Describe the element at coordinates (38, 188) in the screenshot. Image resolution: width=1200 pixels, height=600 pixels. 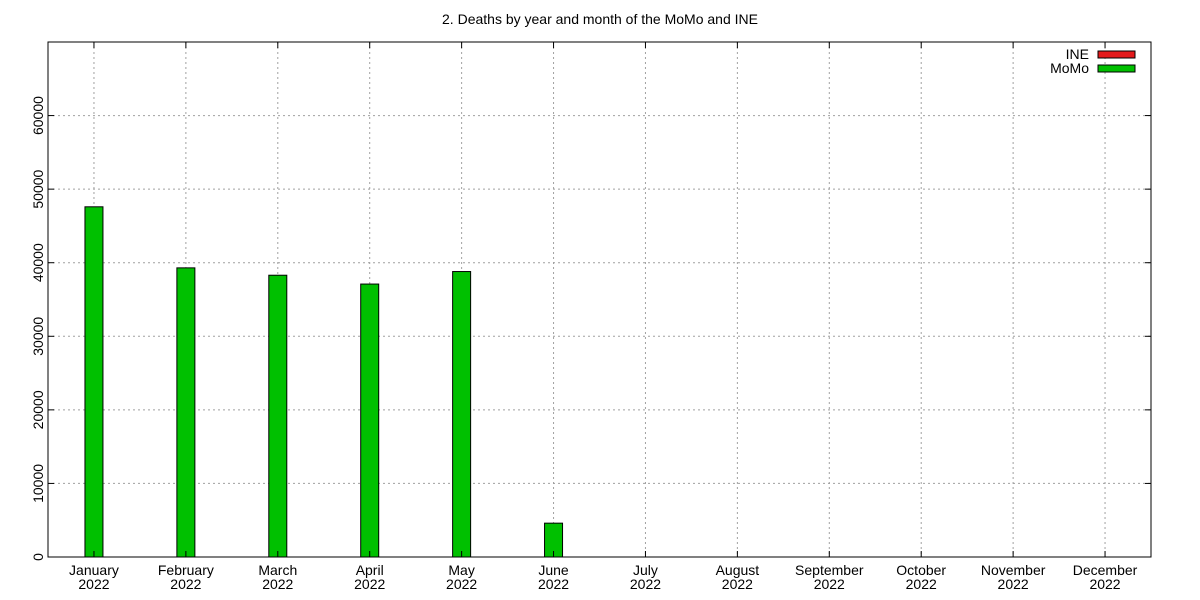
I see `y-tick-label: 50000` at that location.